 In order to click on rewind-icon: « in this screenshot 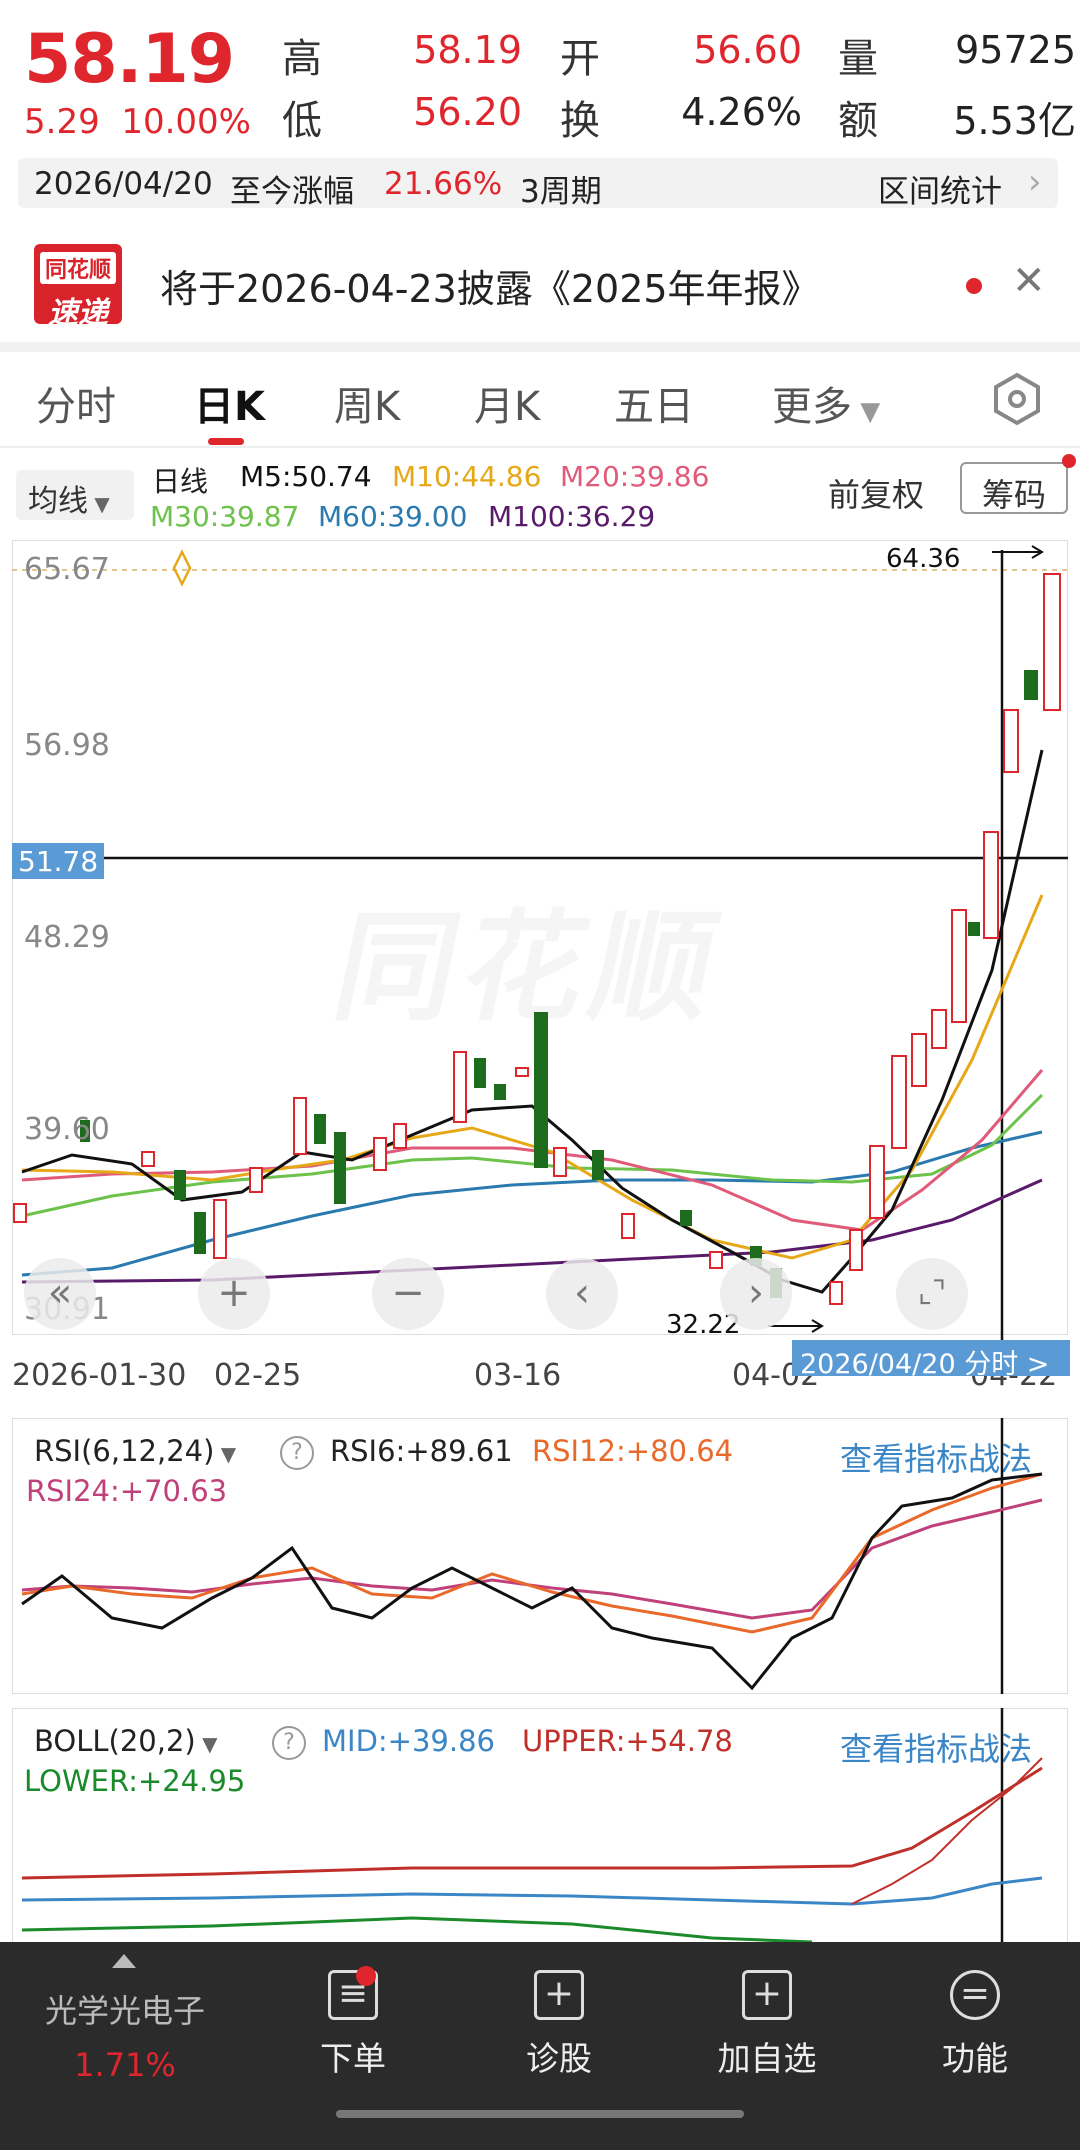, I will do `click(60, 1294)`.